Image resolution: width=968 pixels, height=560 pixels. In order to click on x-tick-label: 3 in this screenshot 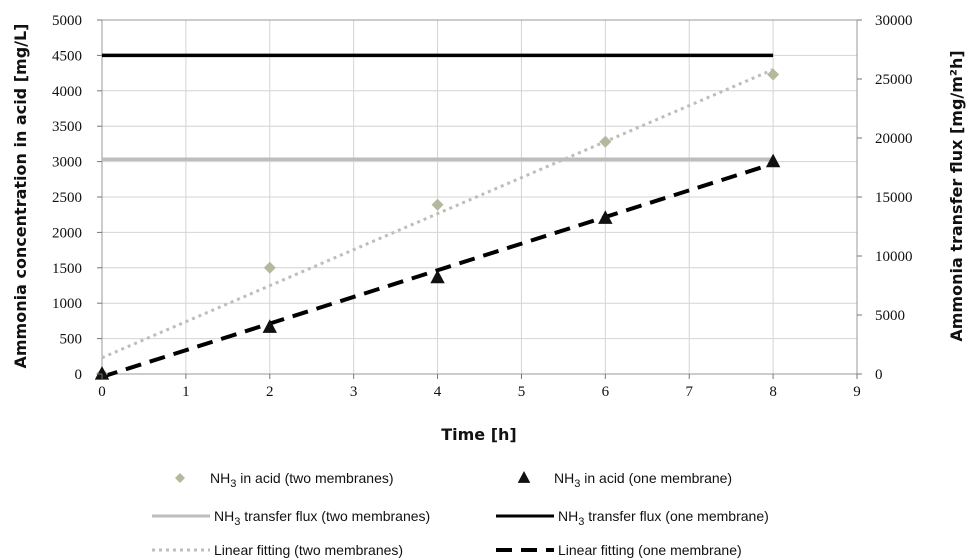, I will do `click(354, 392)`.